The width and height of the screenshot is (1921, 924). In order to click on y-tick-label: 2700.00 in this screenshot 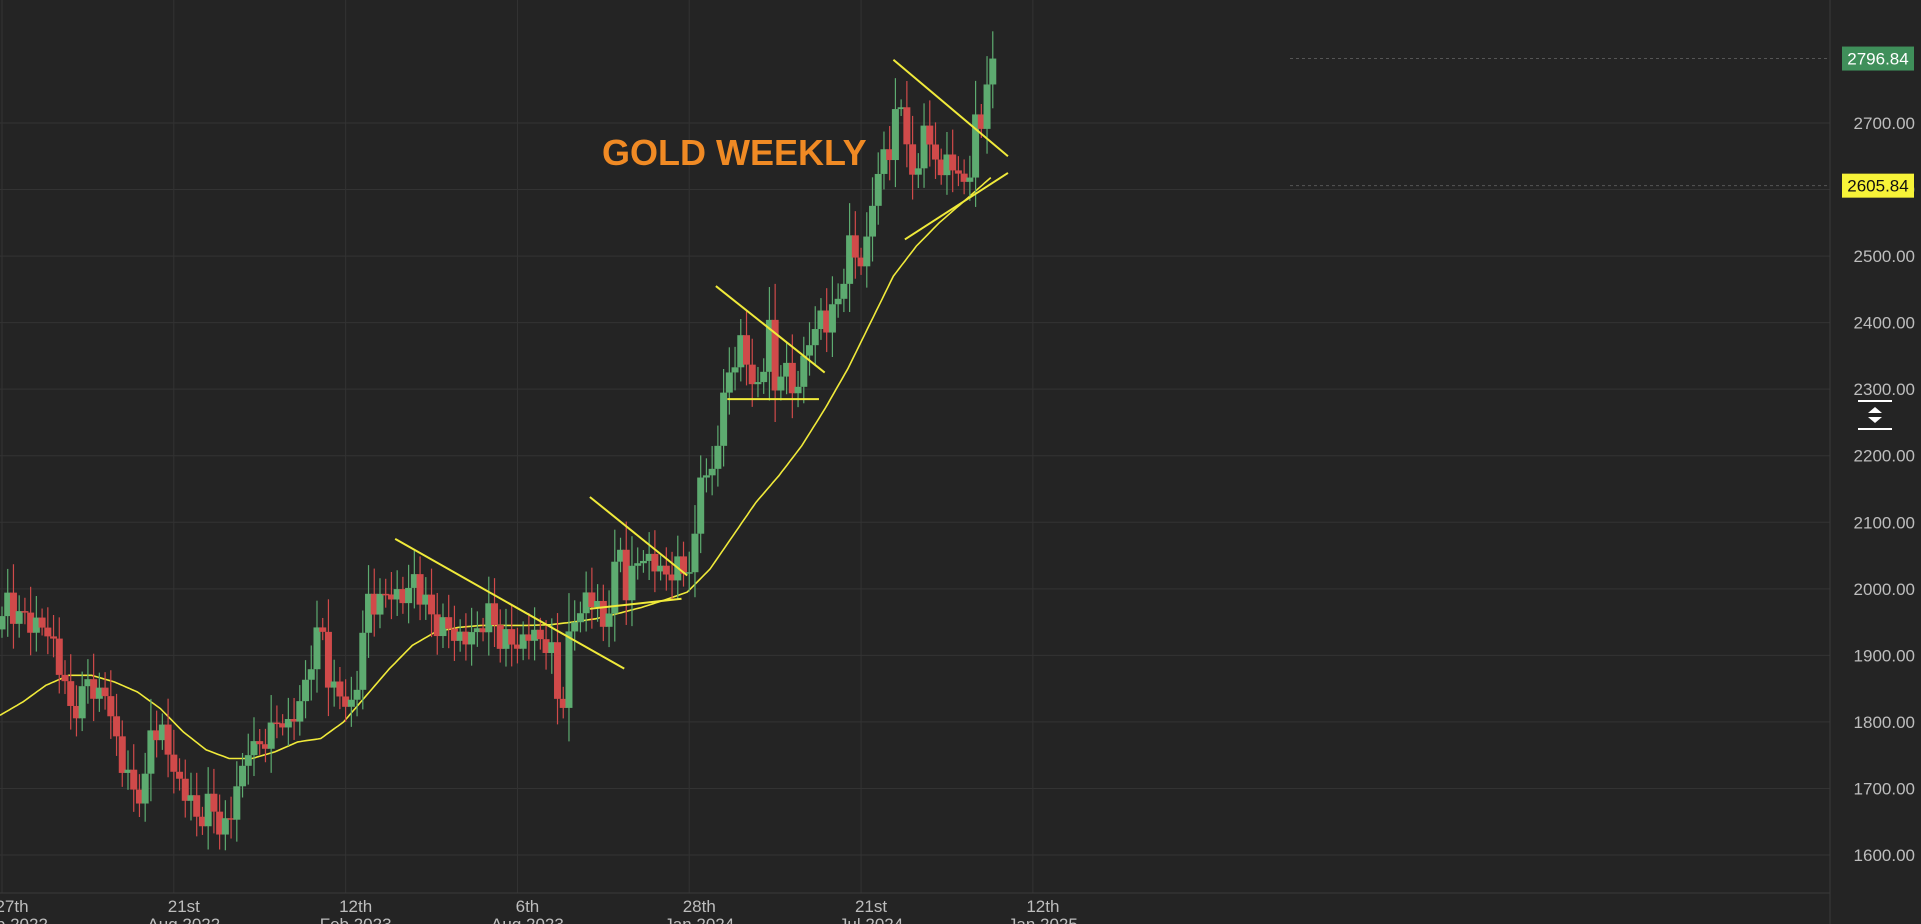, I will do `click(1884, 123)`.